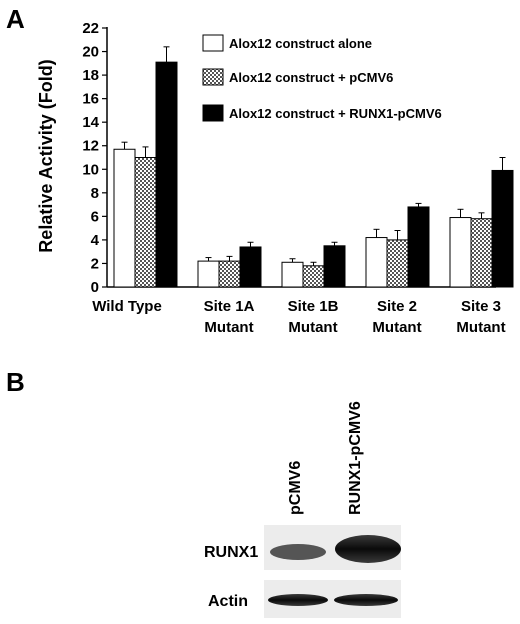  What do you see at coordinates (298, 600) in the screenshot?
I see `actin-band-pcmv6` at bounding box center [298, 600].